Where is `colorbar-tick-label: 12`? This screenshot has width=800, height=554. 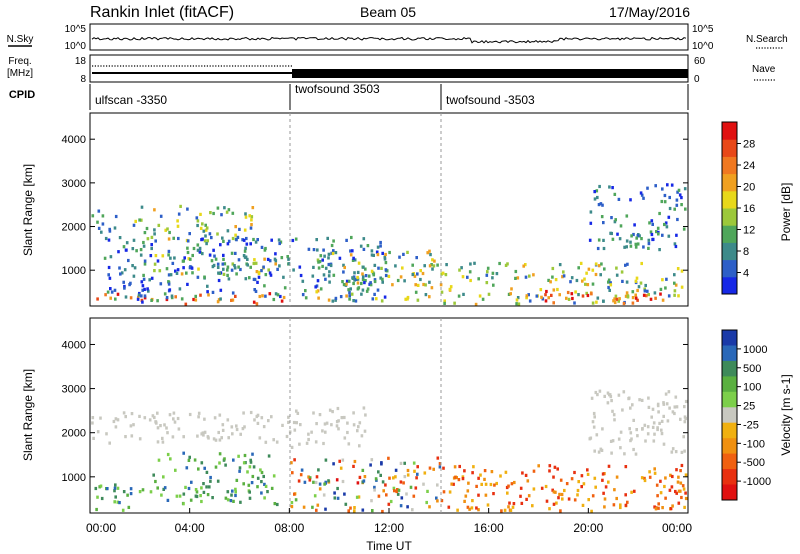 colorbar-tick-label: 12 is located at coordinates (749, 231).